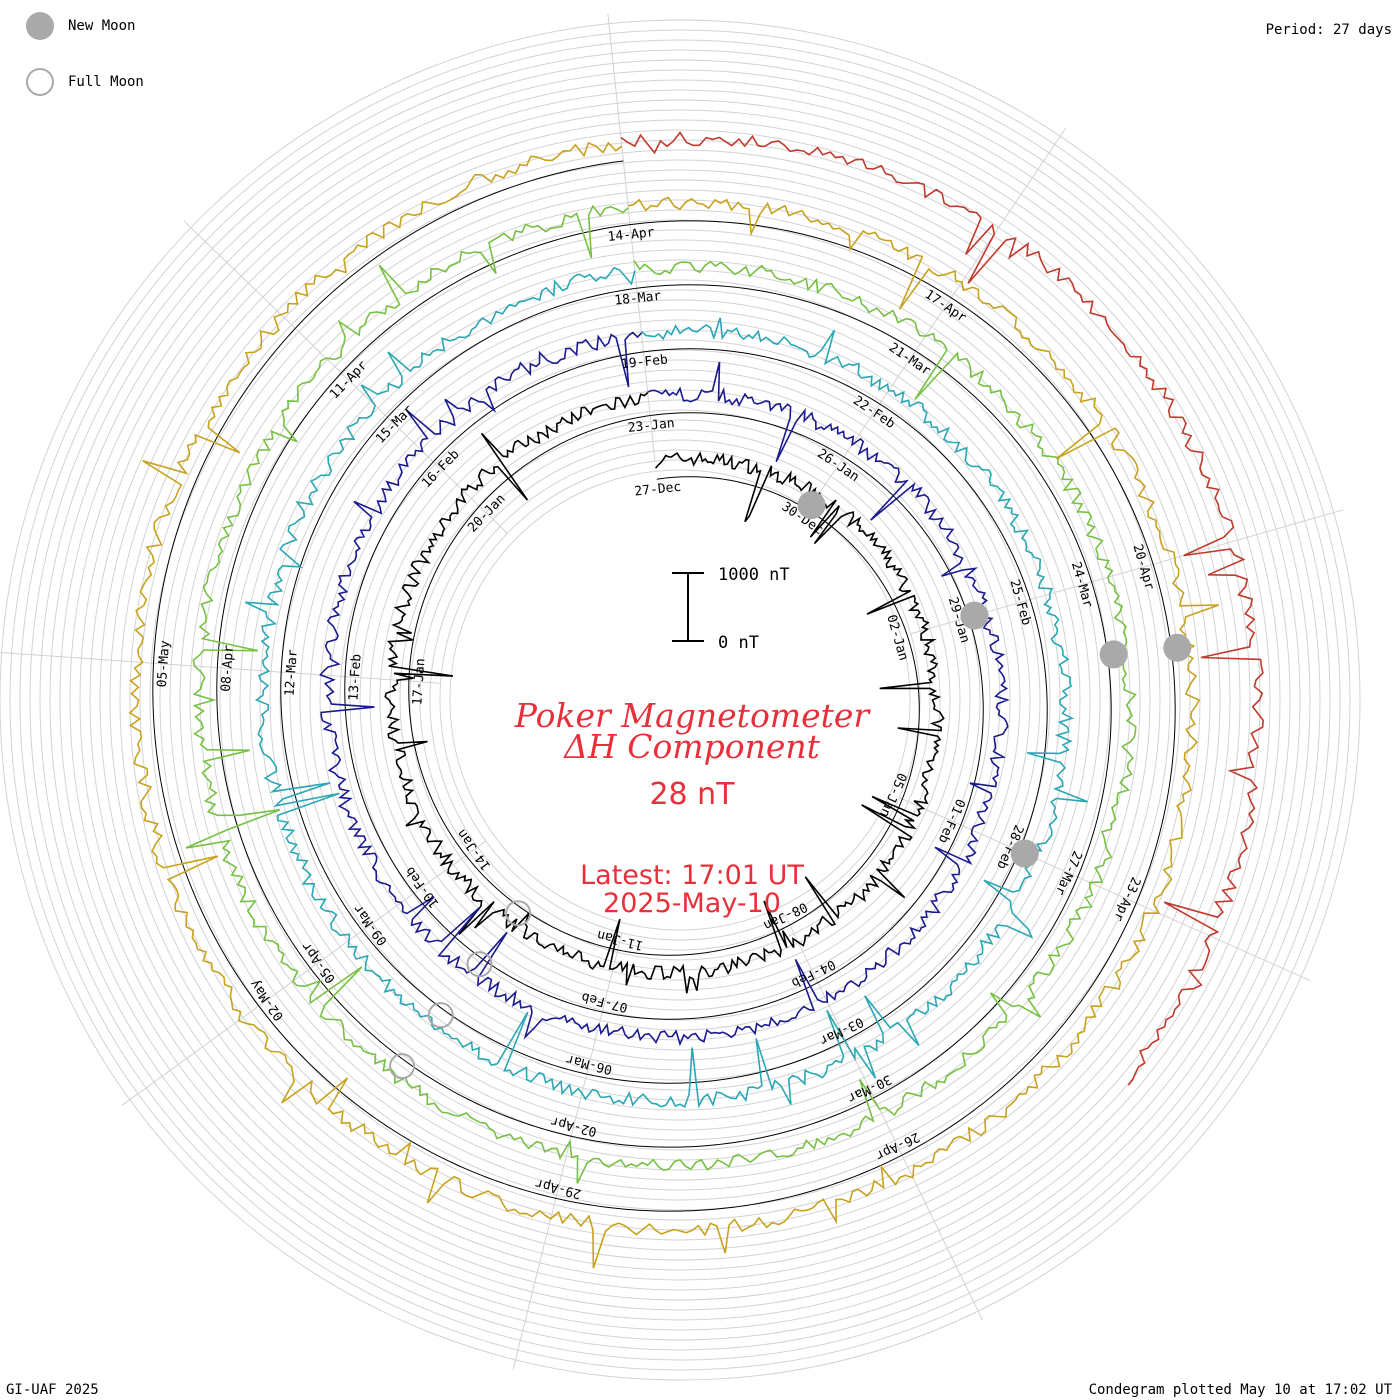  Describe the element at coordinates (738, 643) in the screenshot. I see `scale-bar-bottom-label: 0 nT` at that location.